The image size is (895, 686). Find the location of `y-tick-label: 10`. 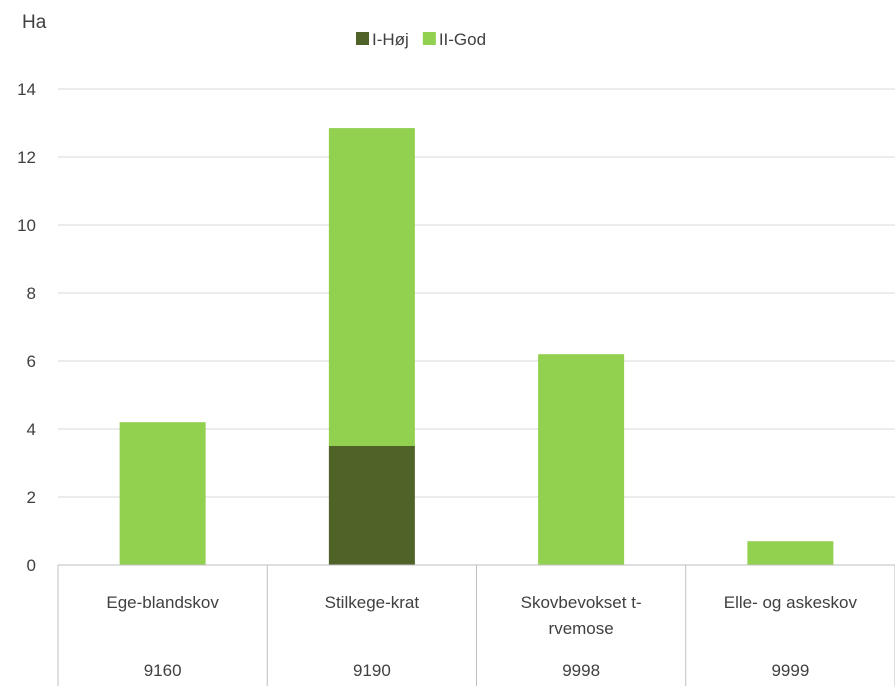

y-tick-label: 10 is located at coordinates (26, 225).